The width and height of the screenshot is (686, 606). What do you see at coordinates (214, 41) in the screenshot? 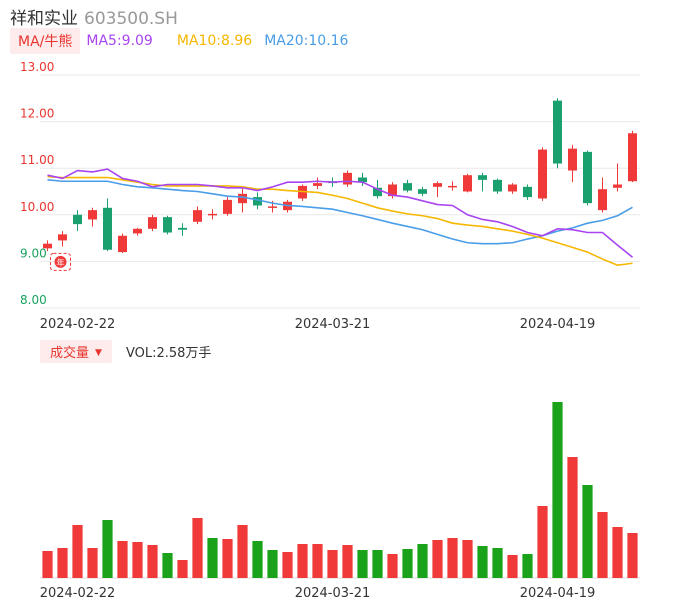
I see `ma10-value: MA10:8.96` at bounding box center [214, 41].